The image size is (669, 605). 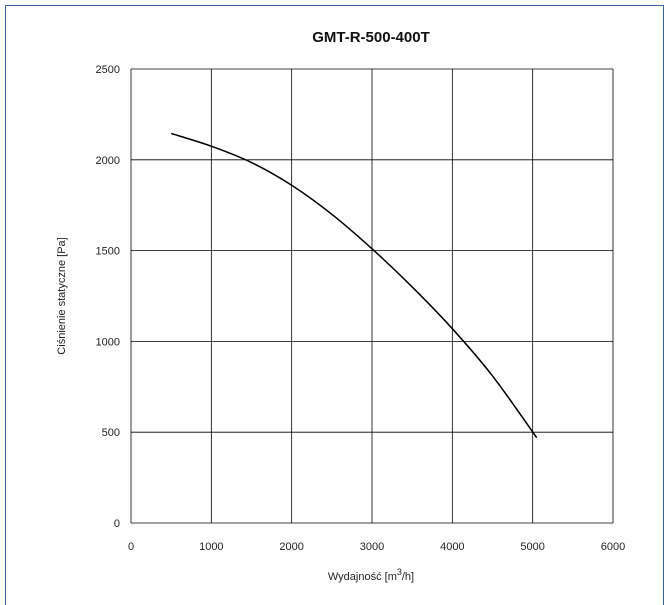 What do you see at coordinates (108, 70) in the screenshot?
I see `y-tick-label: 2500` at bounding box center [108, 70].